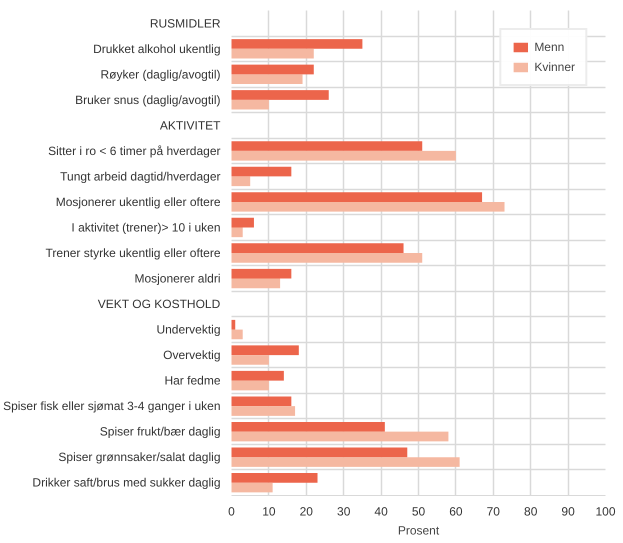 The height and width of the screenshot is (543, 623). I want to click on x-tick-label: 70, so click(493, 511).